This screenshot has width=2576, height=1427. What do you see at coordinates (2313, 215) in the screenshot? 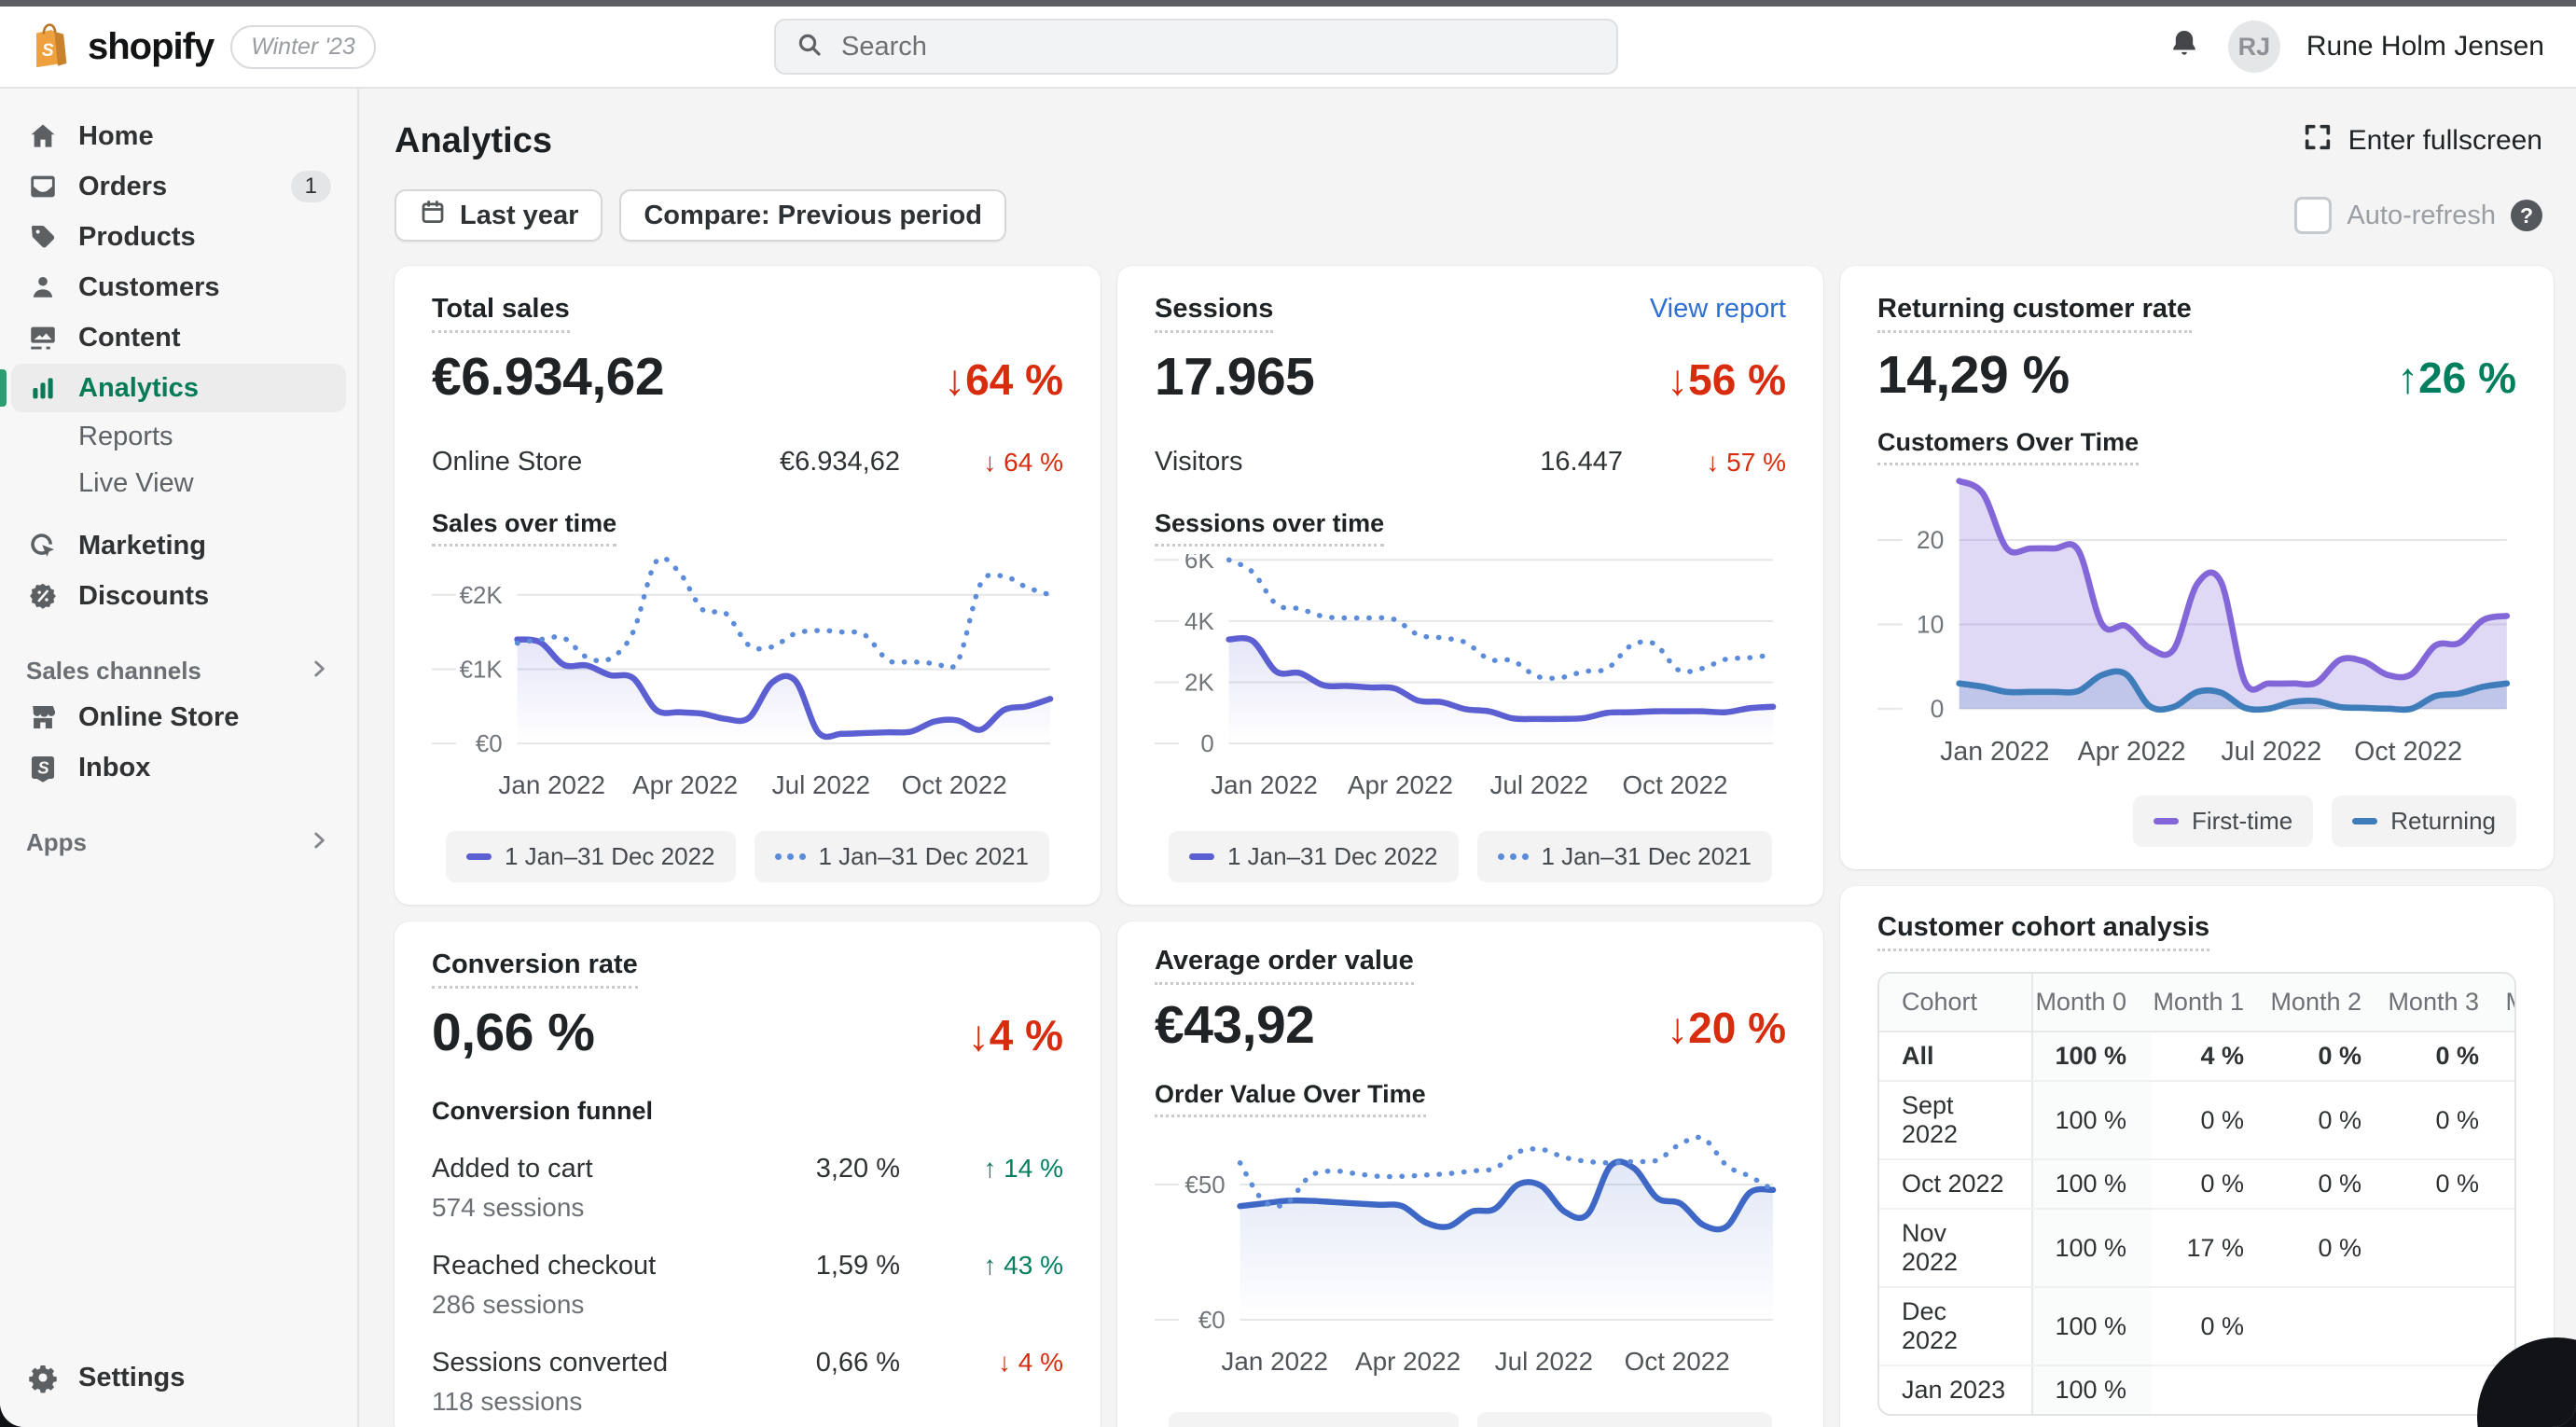
I see `auto-refresh-checkbox` at bounding box center [2313, 215].